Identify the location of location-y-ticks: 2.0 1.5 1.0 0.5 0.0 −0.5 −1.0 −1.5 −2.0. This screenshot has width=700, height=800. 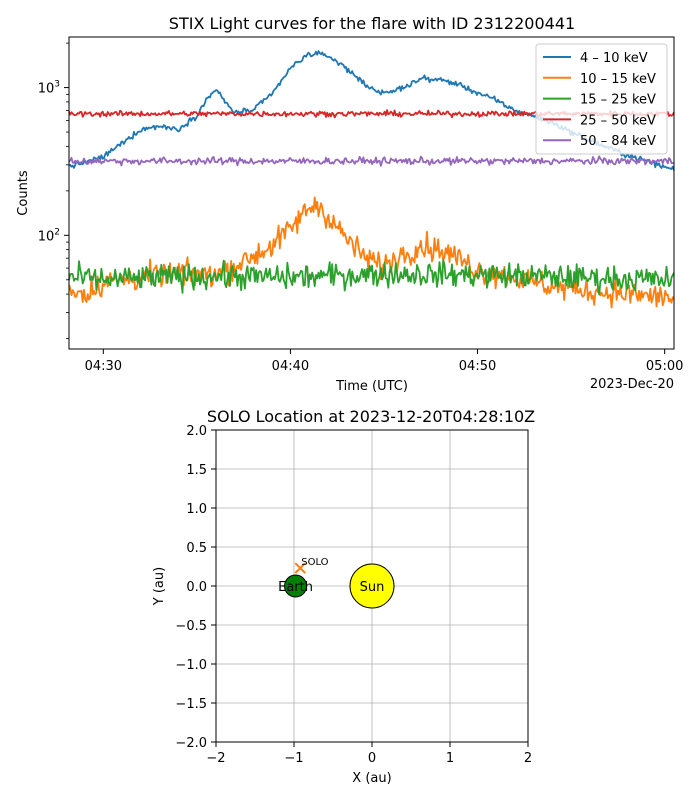
(195, 587).